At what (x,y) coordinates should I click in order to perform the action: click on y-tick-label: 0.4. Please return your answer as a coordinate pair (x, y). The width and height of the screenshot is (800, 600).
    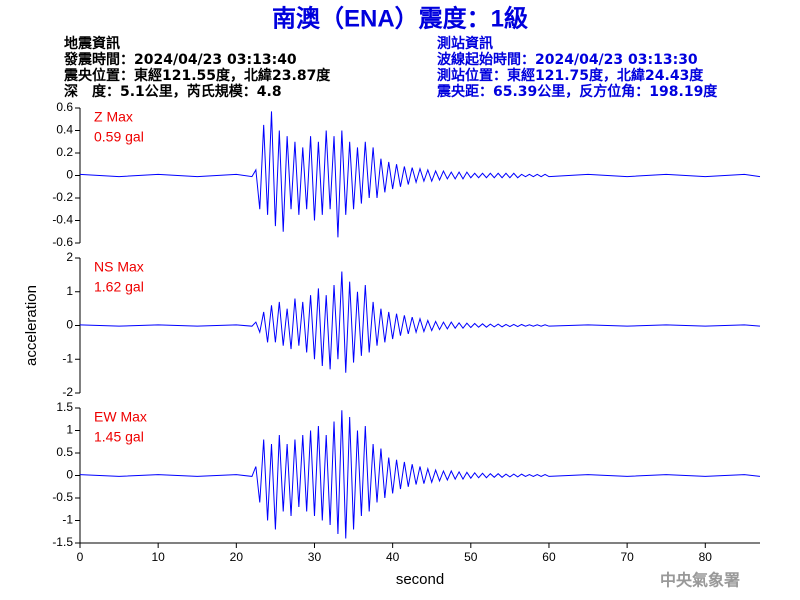
    Looking at the image, I should click on (64, 130).